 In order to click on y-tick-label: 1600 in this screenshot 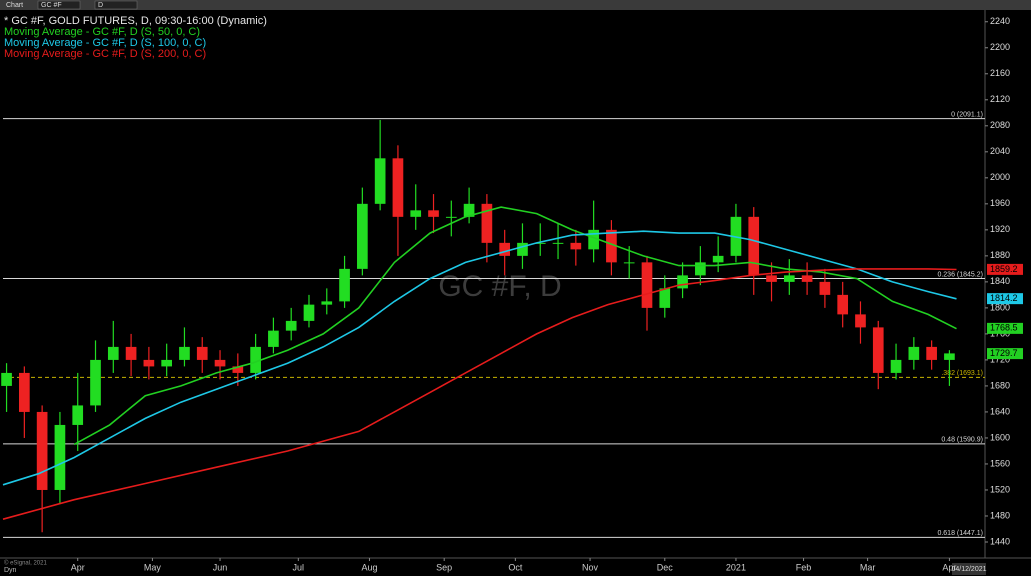, I will do `click(1000, 437)`.